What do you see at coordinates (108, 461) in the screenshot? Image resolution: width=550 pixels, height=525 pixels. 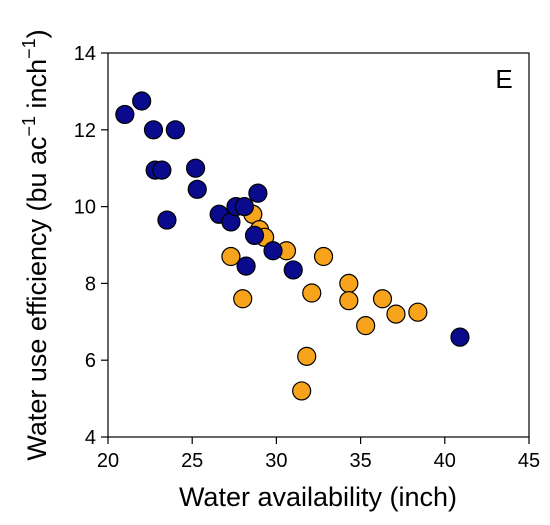 I see `x-tick-label: 20` at bounding box center [108, 461].